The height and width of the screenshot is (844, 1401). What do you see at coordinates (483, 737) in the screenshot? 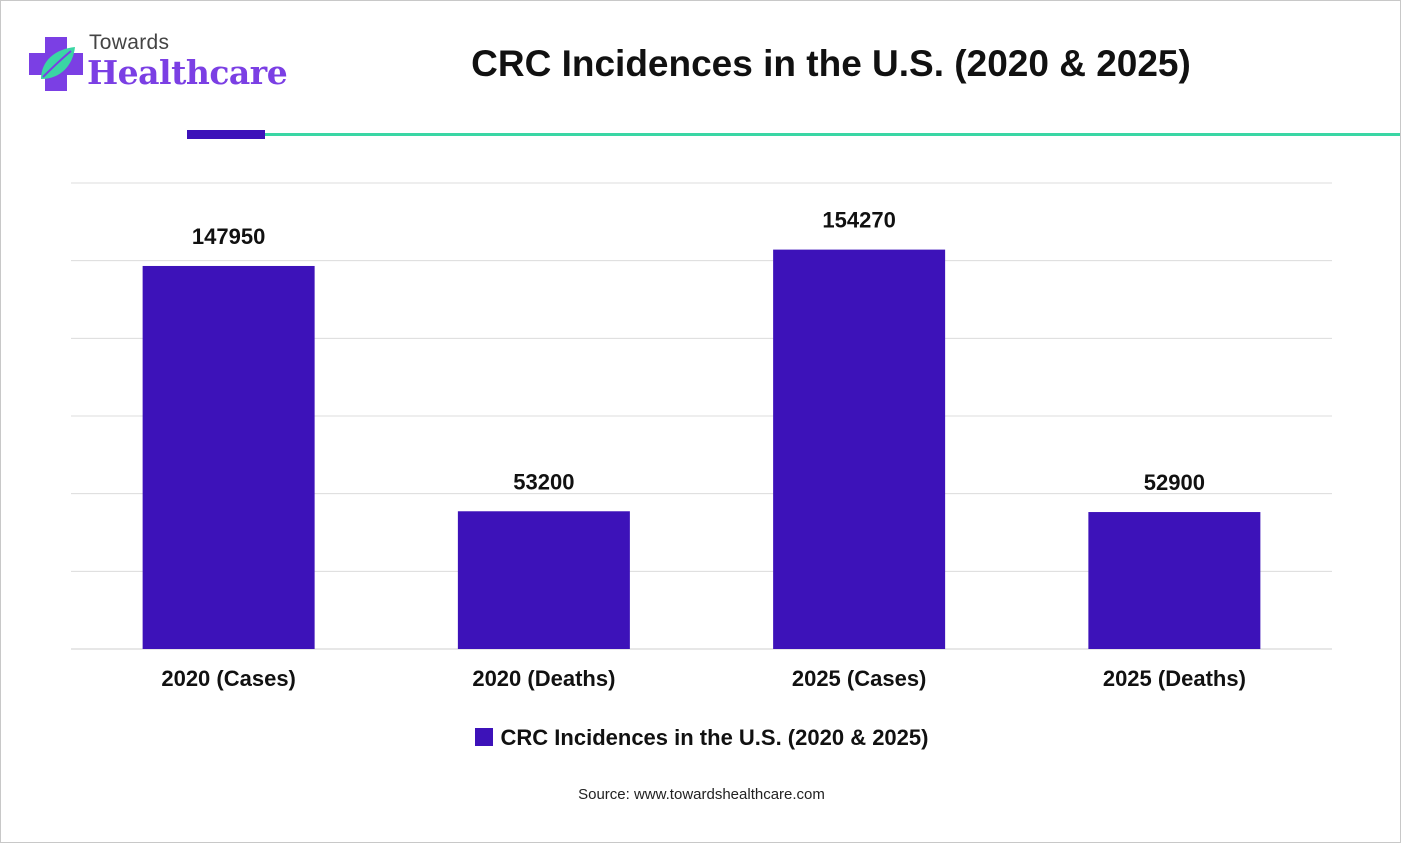
I see `legend-swatch` at bounding box center [483, 737].